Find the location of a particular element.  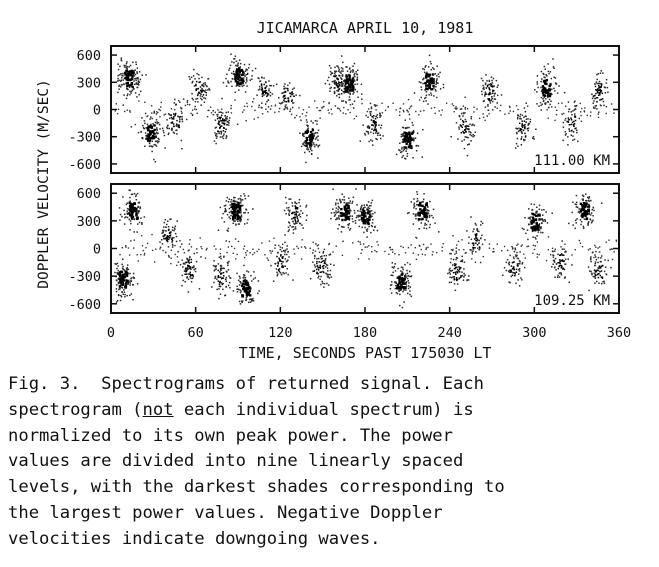

caption-emphasis-not: not is located at coordinates (158, 409).